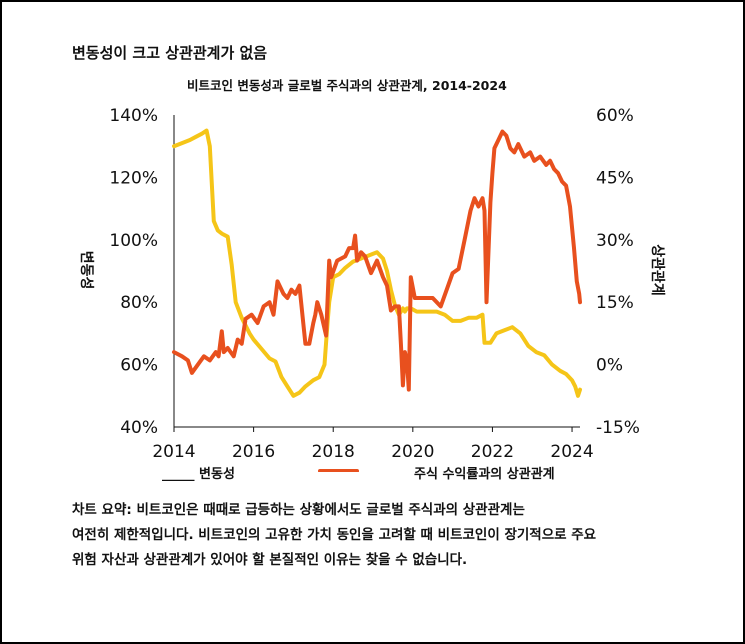  What do you see at coordinates (253, 452) in the screenshot?
I see `x-tick-label: 2016` at bounding box center [253, 452].